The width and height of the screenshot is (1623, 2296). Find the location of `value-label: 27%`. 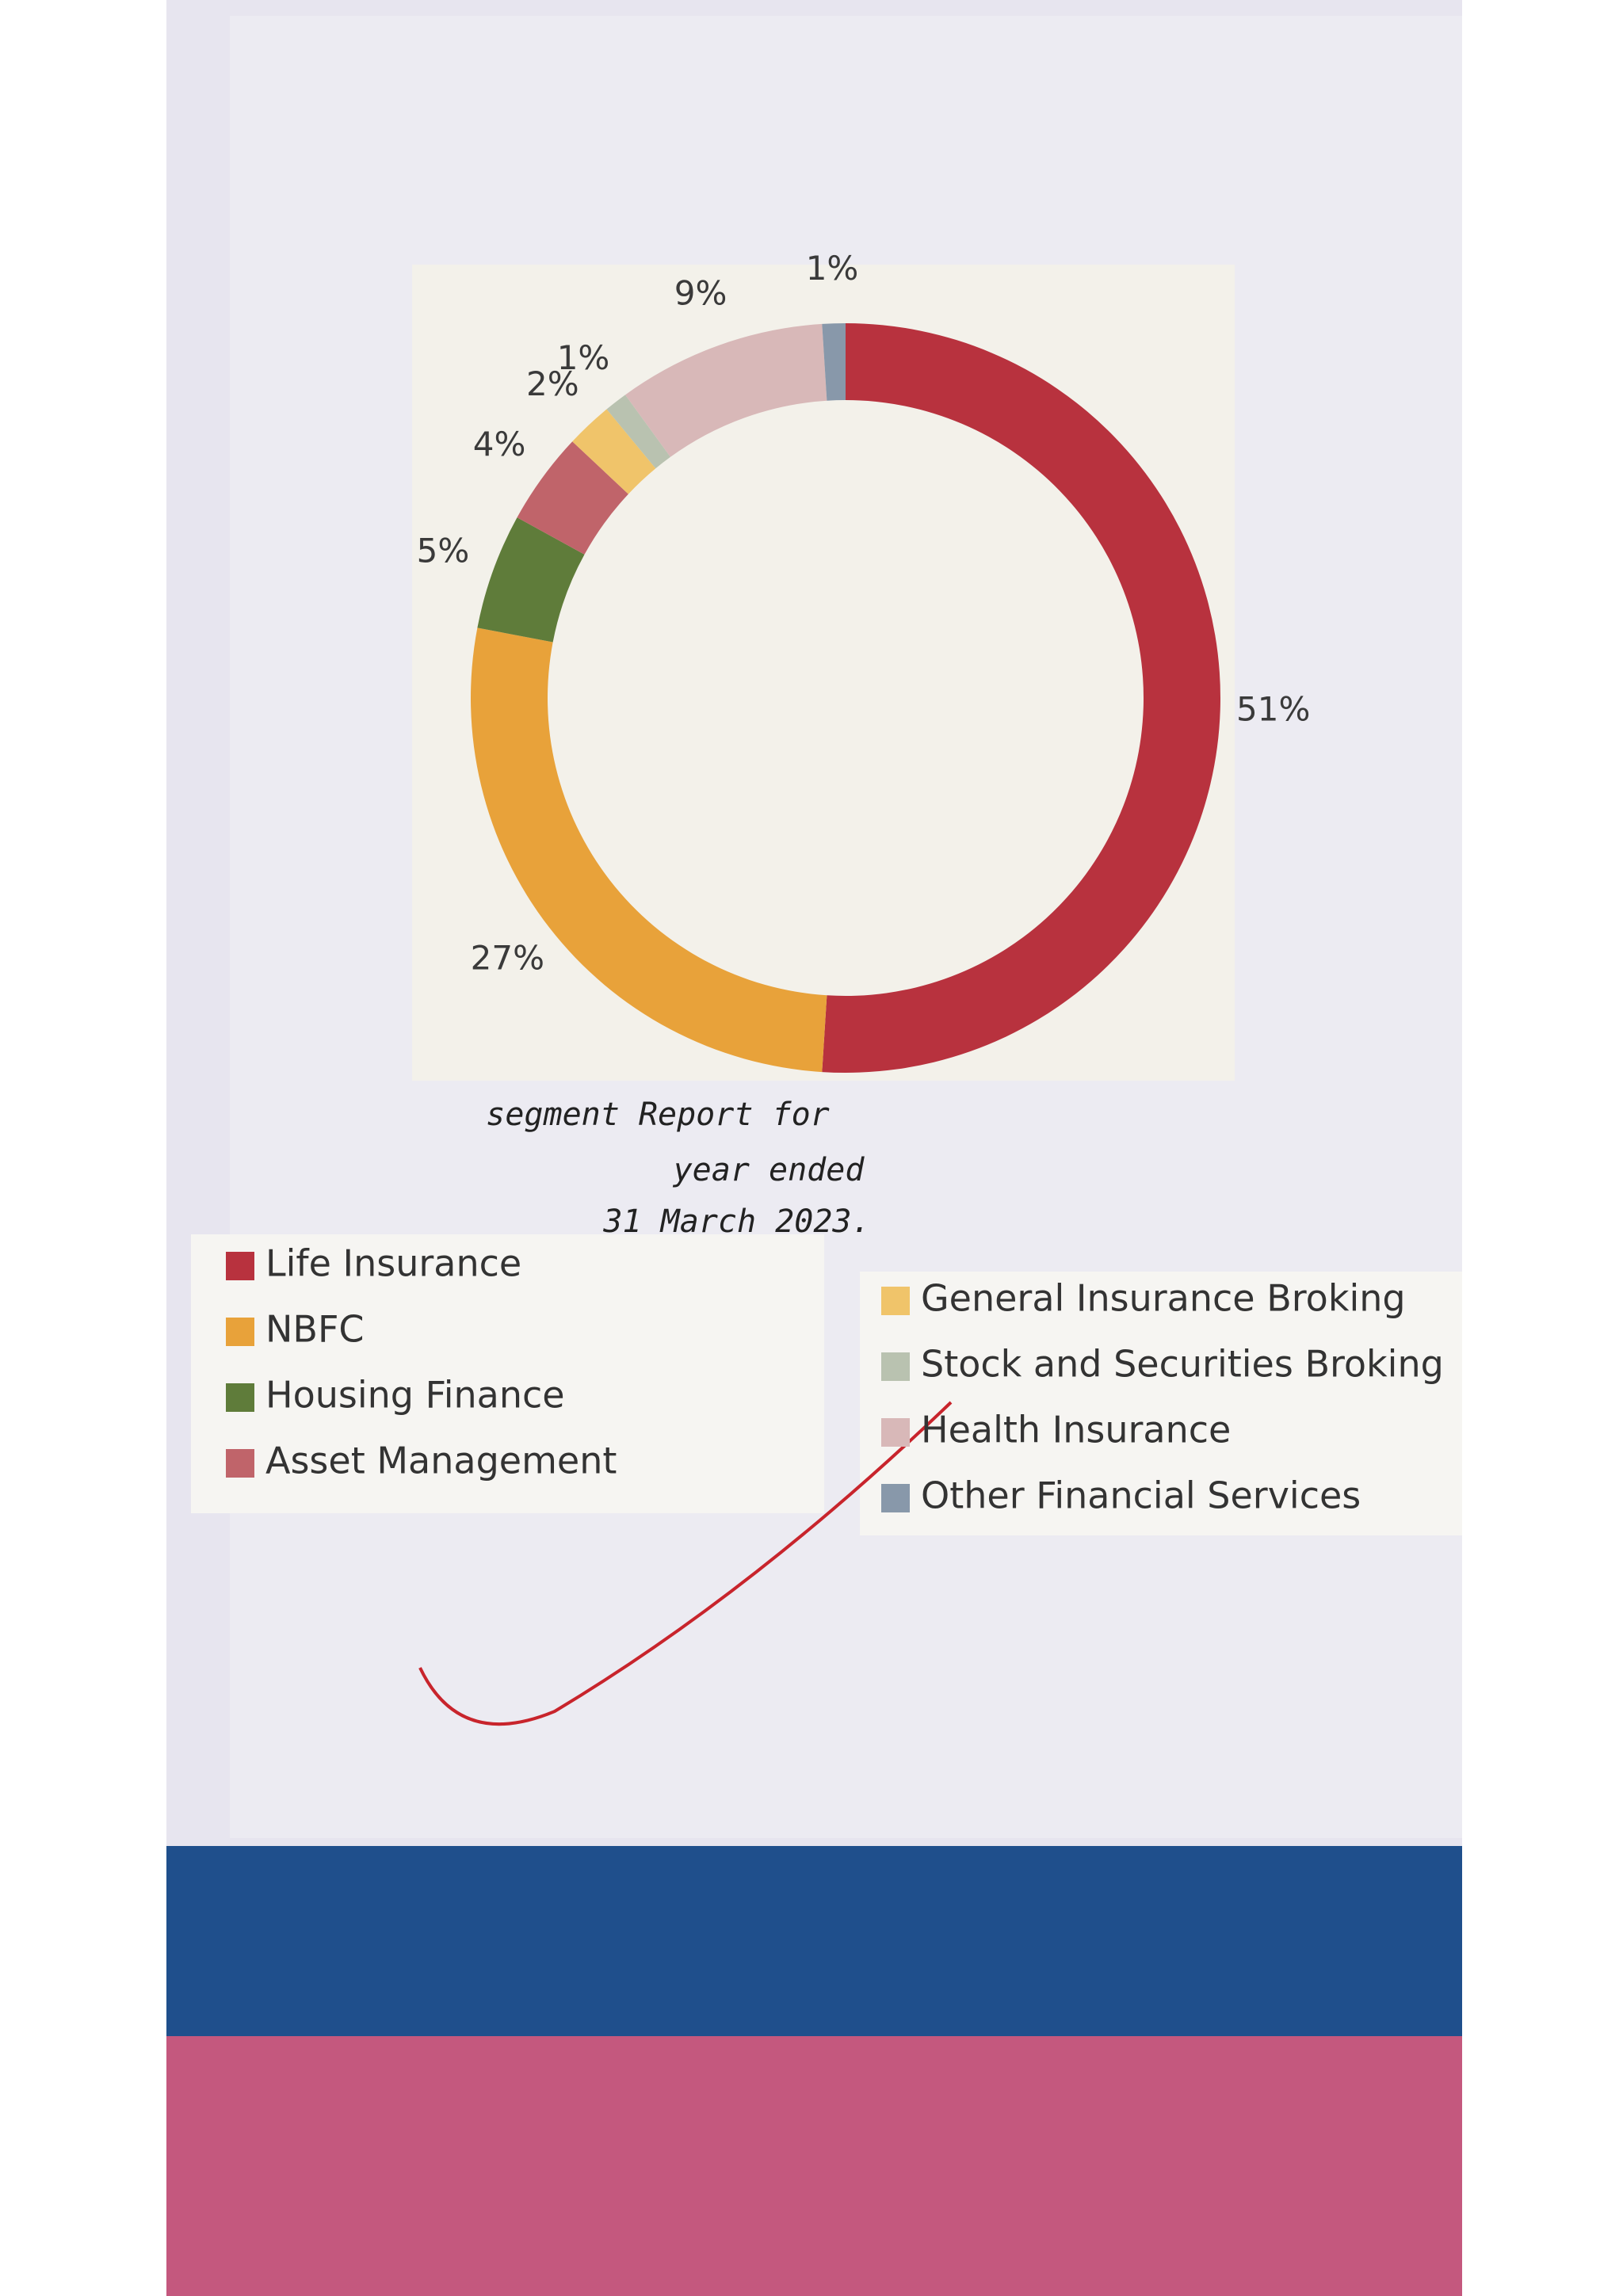

value-label: 27% is located at coordinates (508, 957).